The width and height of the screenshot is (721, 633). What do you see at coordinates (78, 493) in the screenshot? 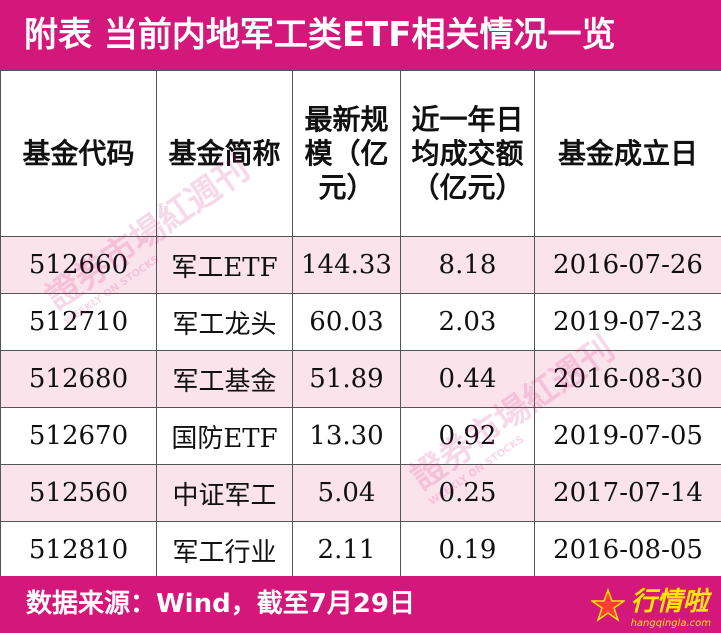
I see `cell-fund-code: 512560` at bounding box center [78, 493].